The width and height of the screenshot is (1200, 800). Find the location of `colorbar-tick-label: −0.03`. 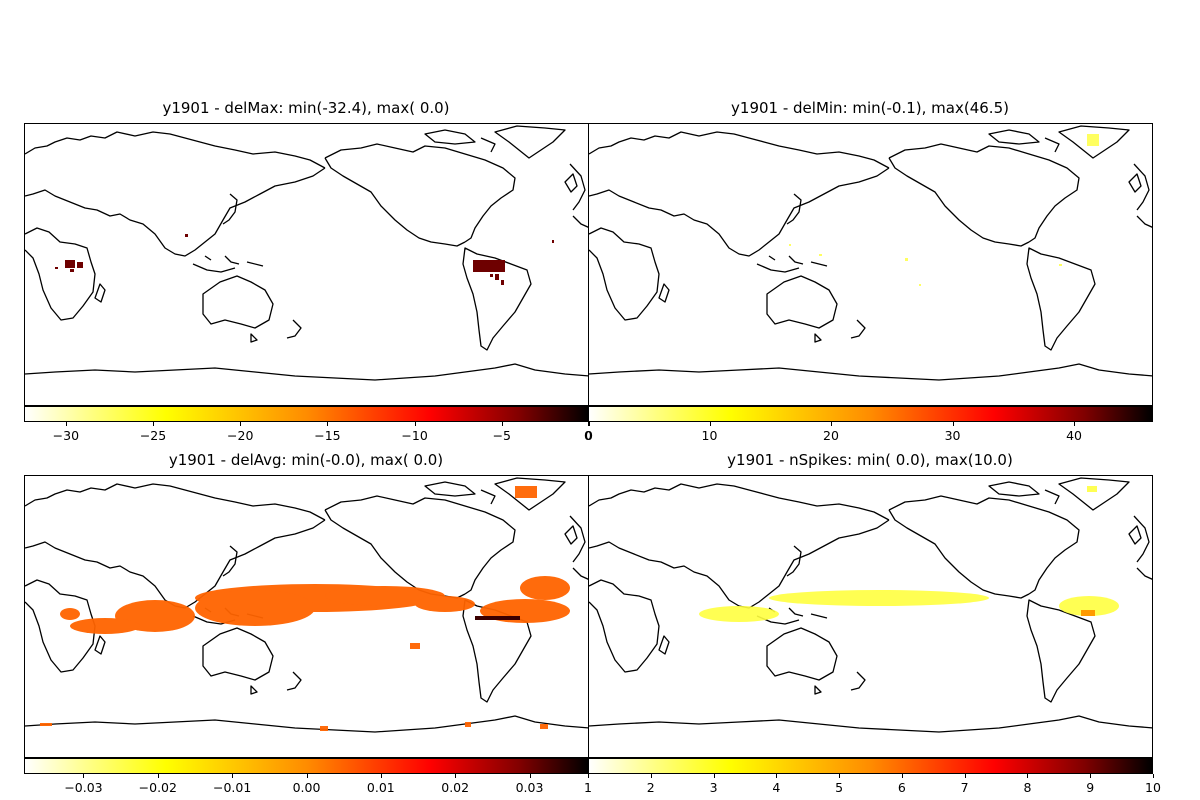

colorbar-tick-label: −0.03 is located at coordinates (83, 787).